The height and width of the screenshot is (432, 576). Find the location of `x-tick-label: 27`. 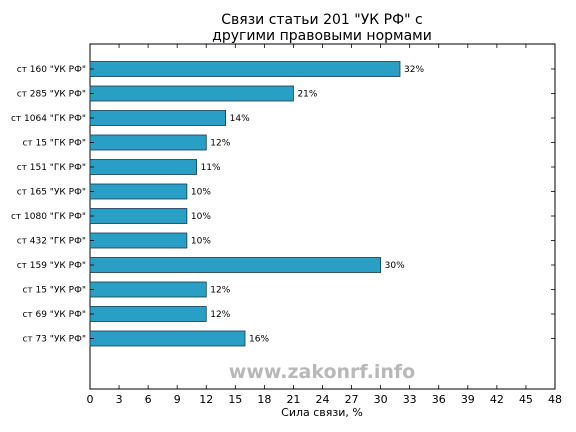

x-tick-label: 27 is located at coordinates (352, 399).